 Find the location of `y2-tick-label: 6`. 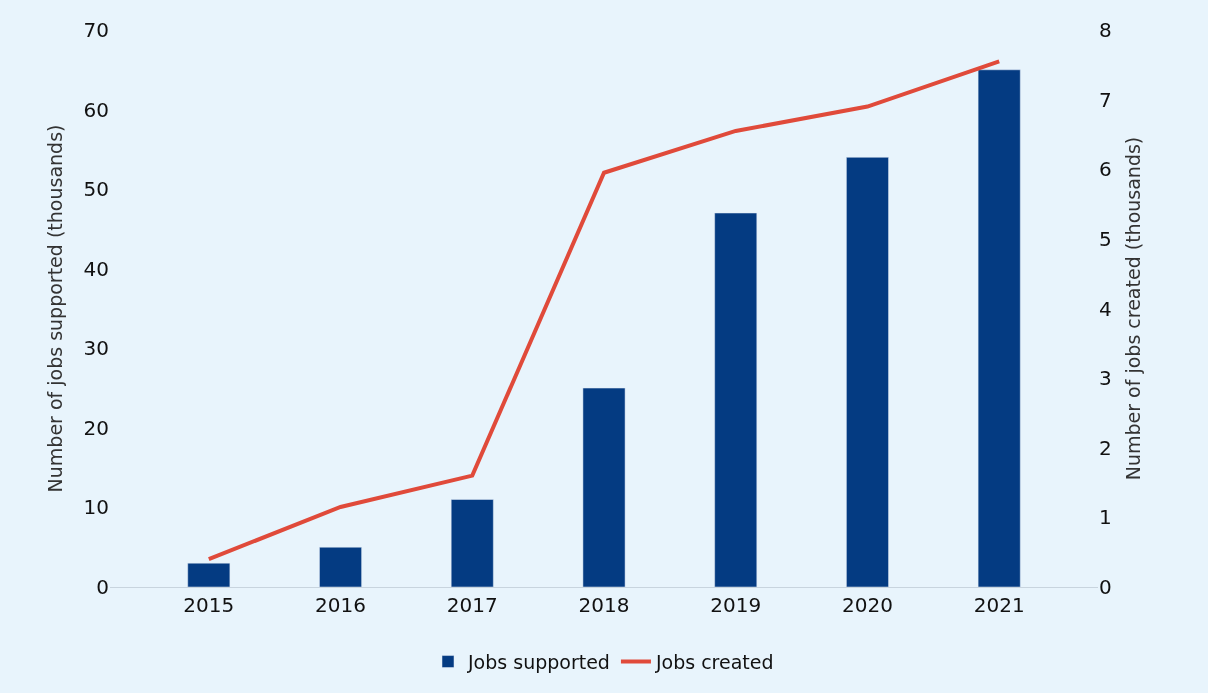

y2-tick-label: 6 is located at coordinates (1105, 169).